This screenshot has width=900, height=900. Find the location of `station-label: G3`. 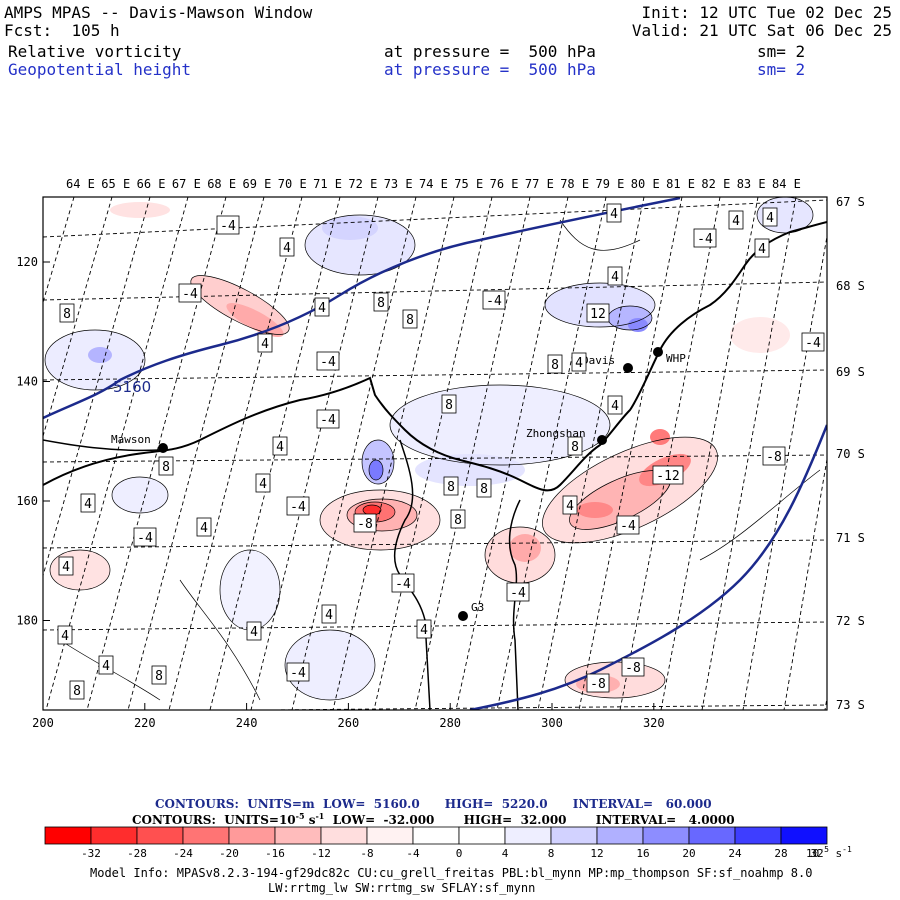

station-label: G3 is located at coordinates (477, 607).